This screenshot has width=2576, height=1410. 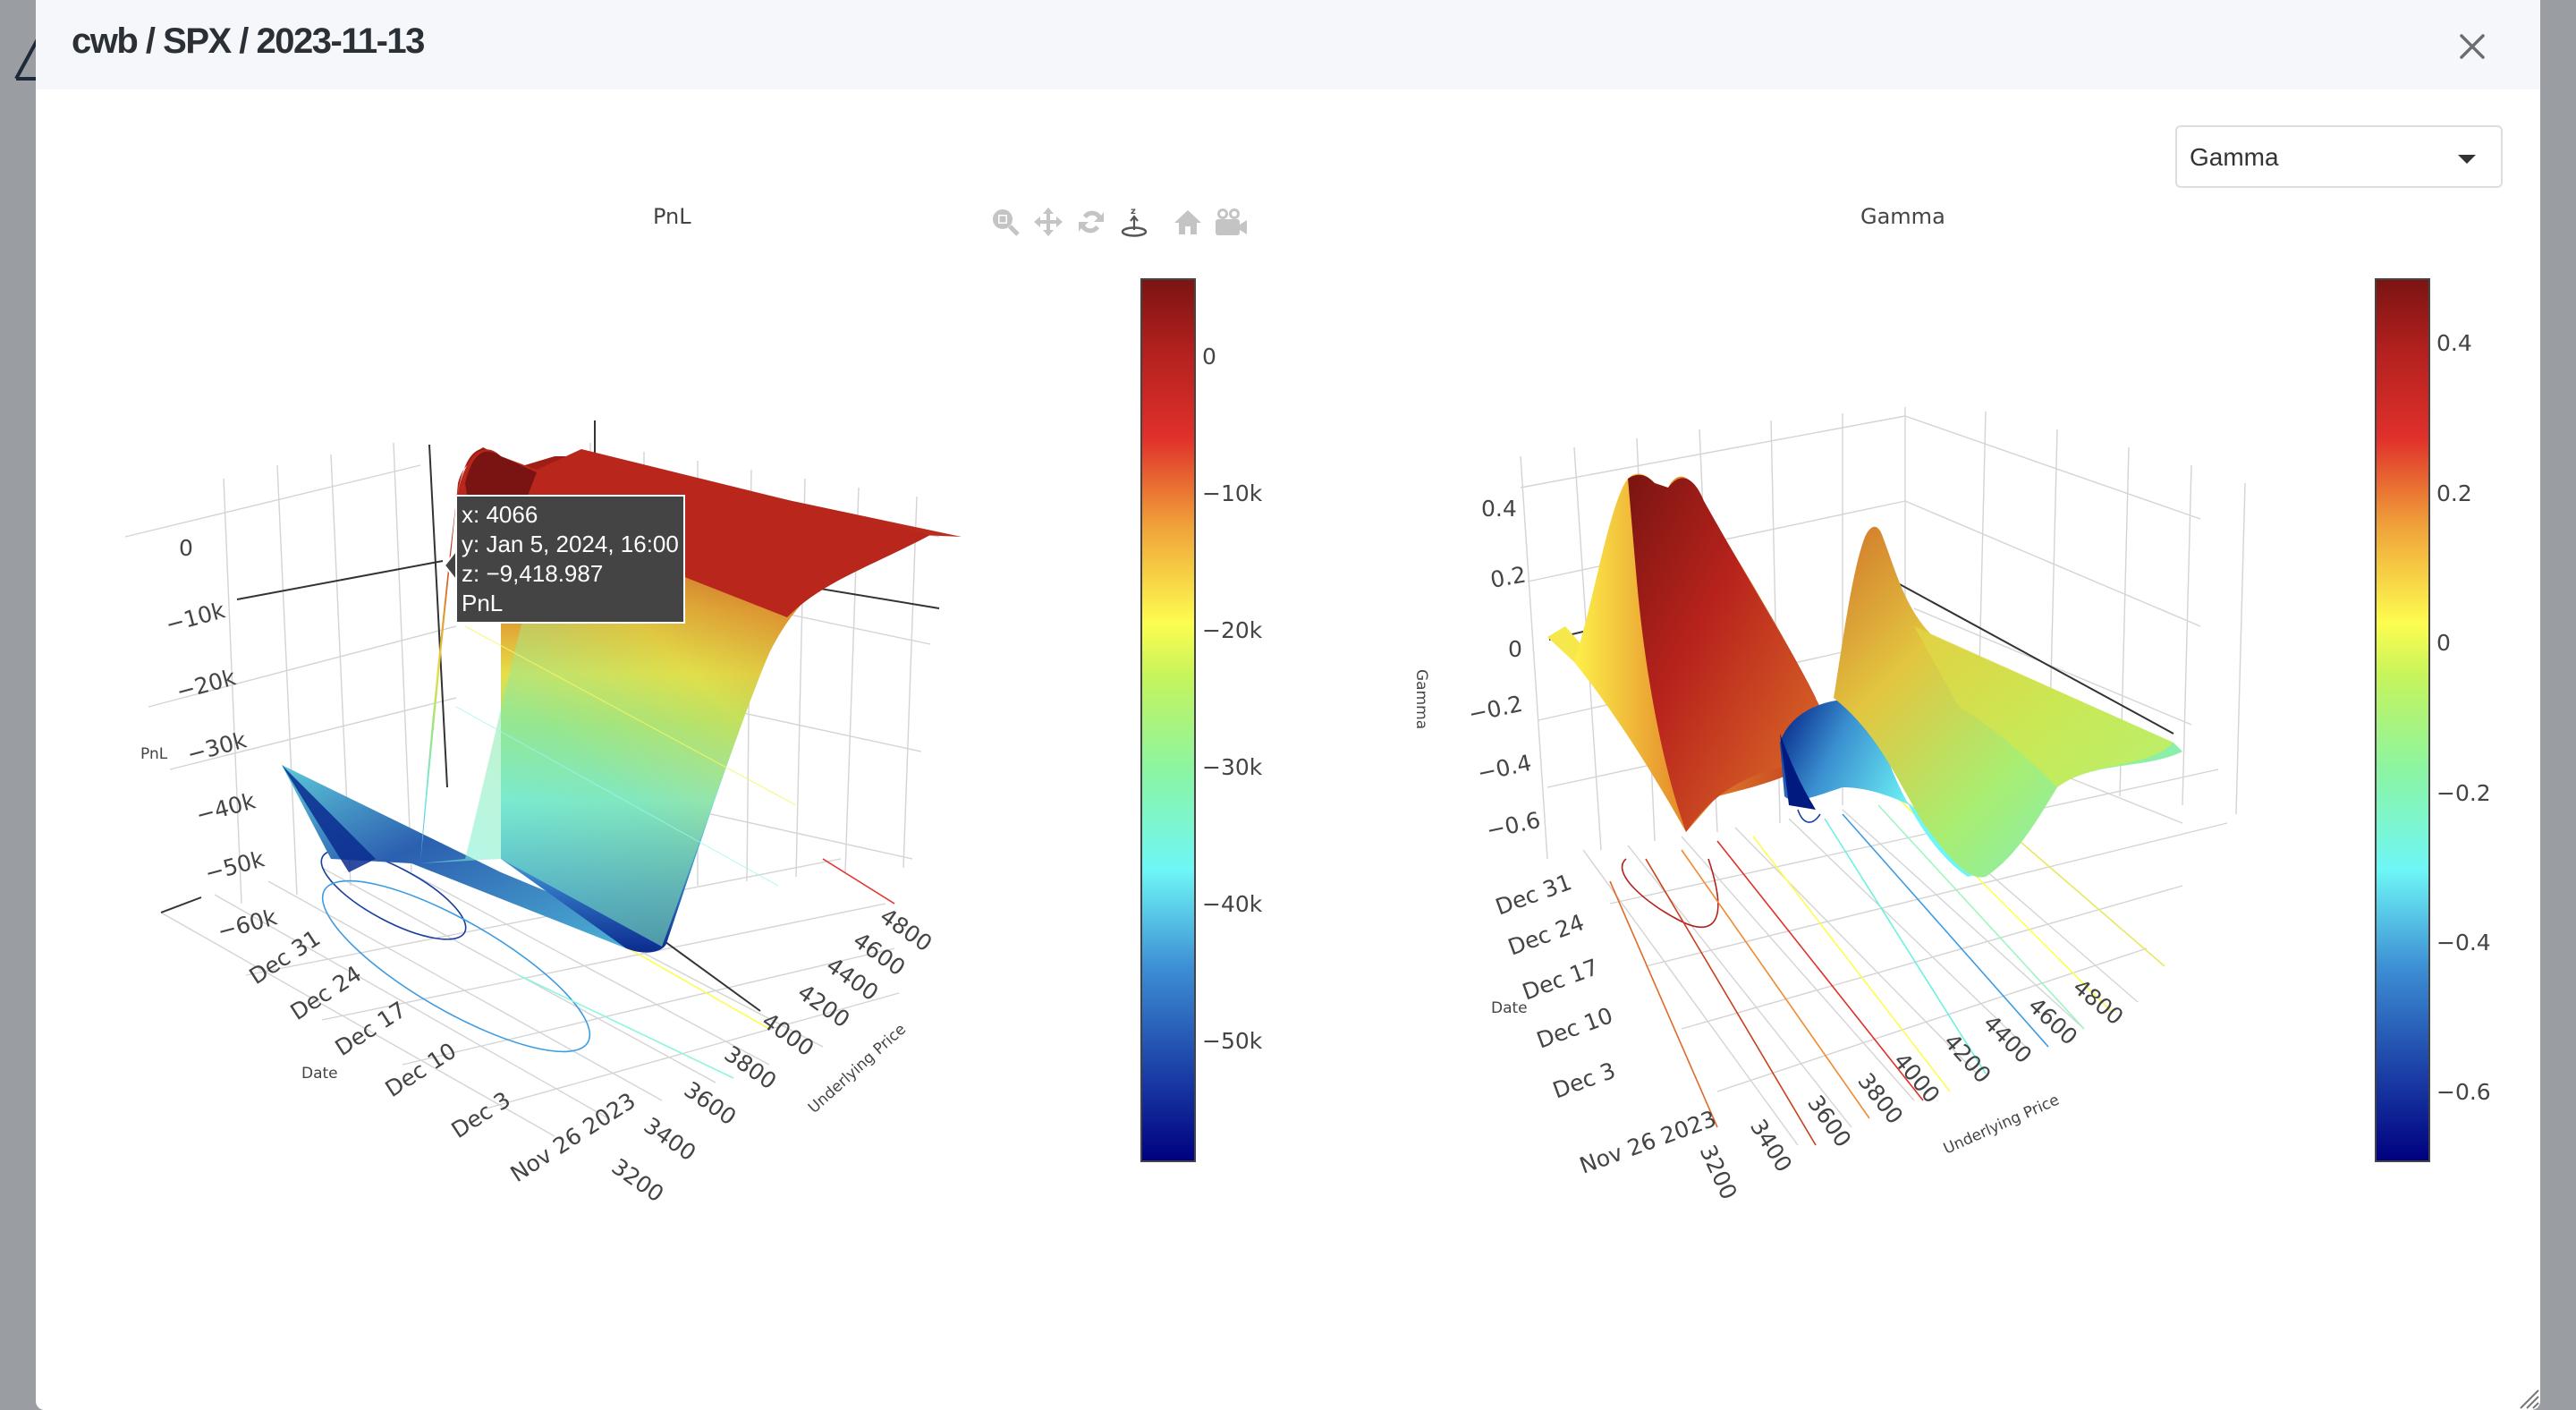 What do you see at coordinates (1201, 720) in the screenshot?
I see `pnl-colorbar: 0 −10k −20k −30k −40k −50k` at bounding box center [1201, 720].